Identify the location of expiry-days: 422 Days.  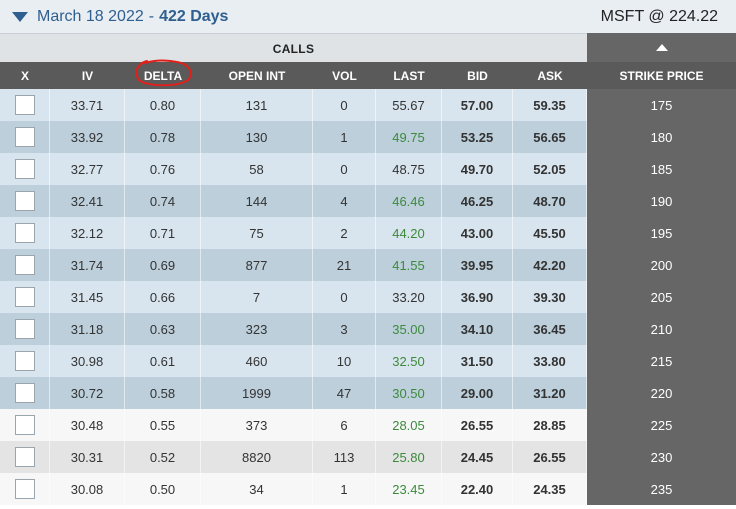
(194, 16).